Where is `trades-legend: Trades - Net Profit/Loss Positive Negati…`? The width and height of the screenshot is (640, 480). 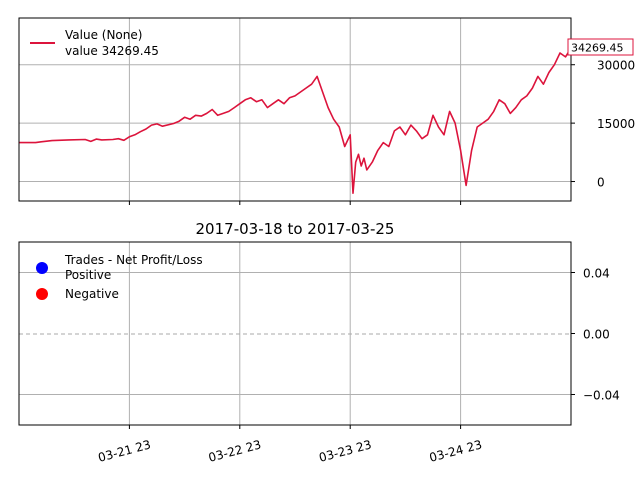
trades-legend: Trades - Net Profit/Loss Positive Negati… is located at coordinates (119, 277).